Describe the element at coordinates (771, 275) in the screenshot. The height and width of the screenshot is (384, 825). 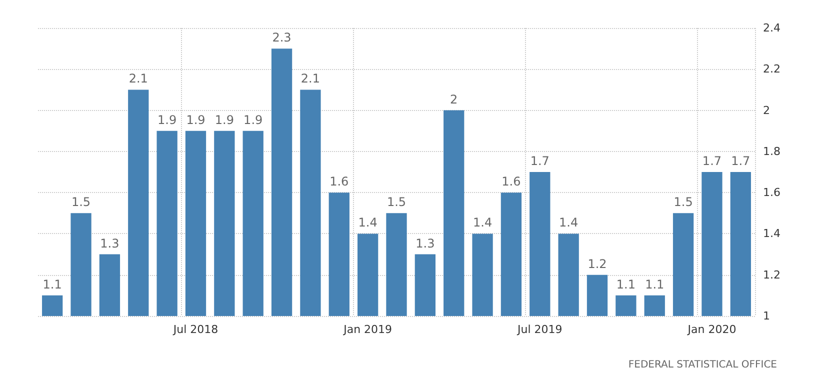
I see `y-tick-label: 1.2` at that location.